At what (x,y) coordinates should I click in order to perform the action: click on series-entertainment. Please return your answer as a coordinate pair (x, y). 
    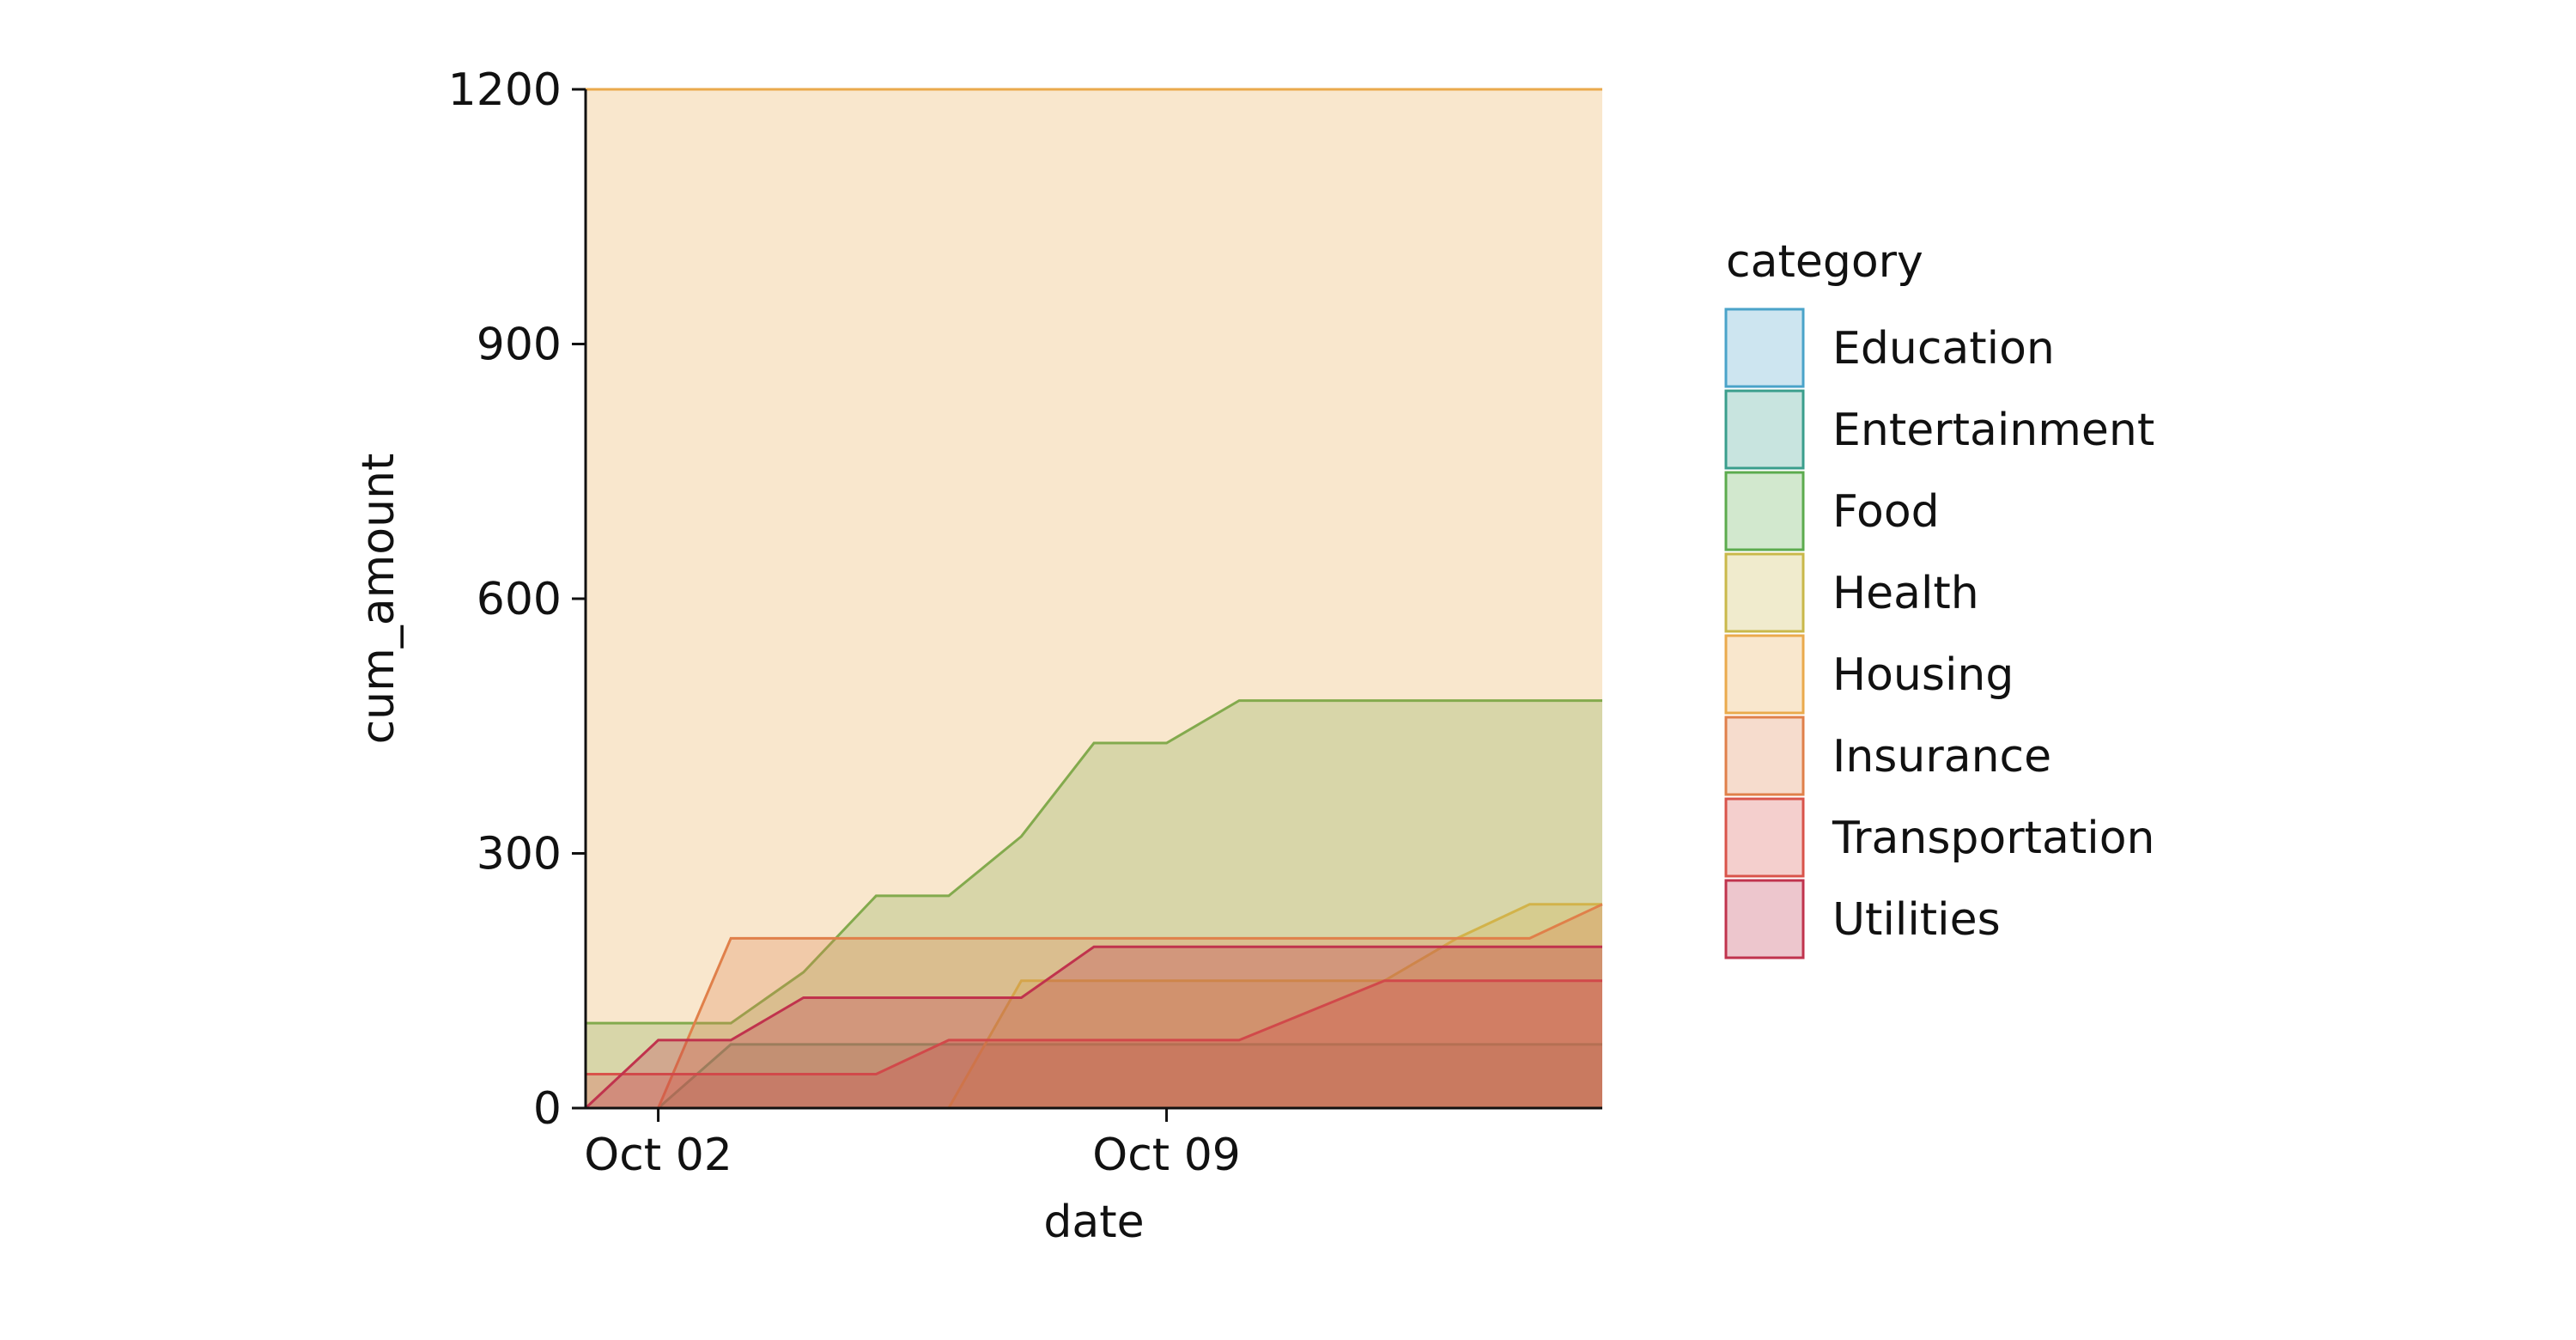
    Looking at the image, I should click on (1129, 1076).